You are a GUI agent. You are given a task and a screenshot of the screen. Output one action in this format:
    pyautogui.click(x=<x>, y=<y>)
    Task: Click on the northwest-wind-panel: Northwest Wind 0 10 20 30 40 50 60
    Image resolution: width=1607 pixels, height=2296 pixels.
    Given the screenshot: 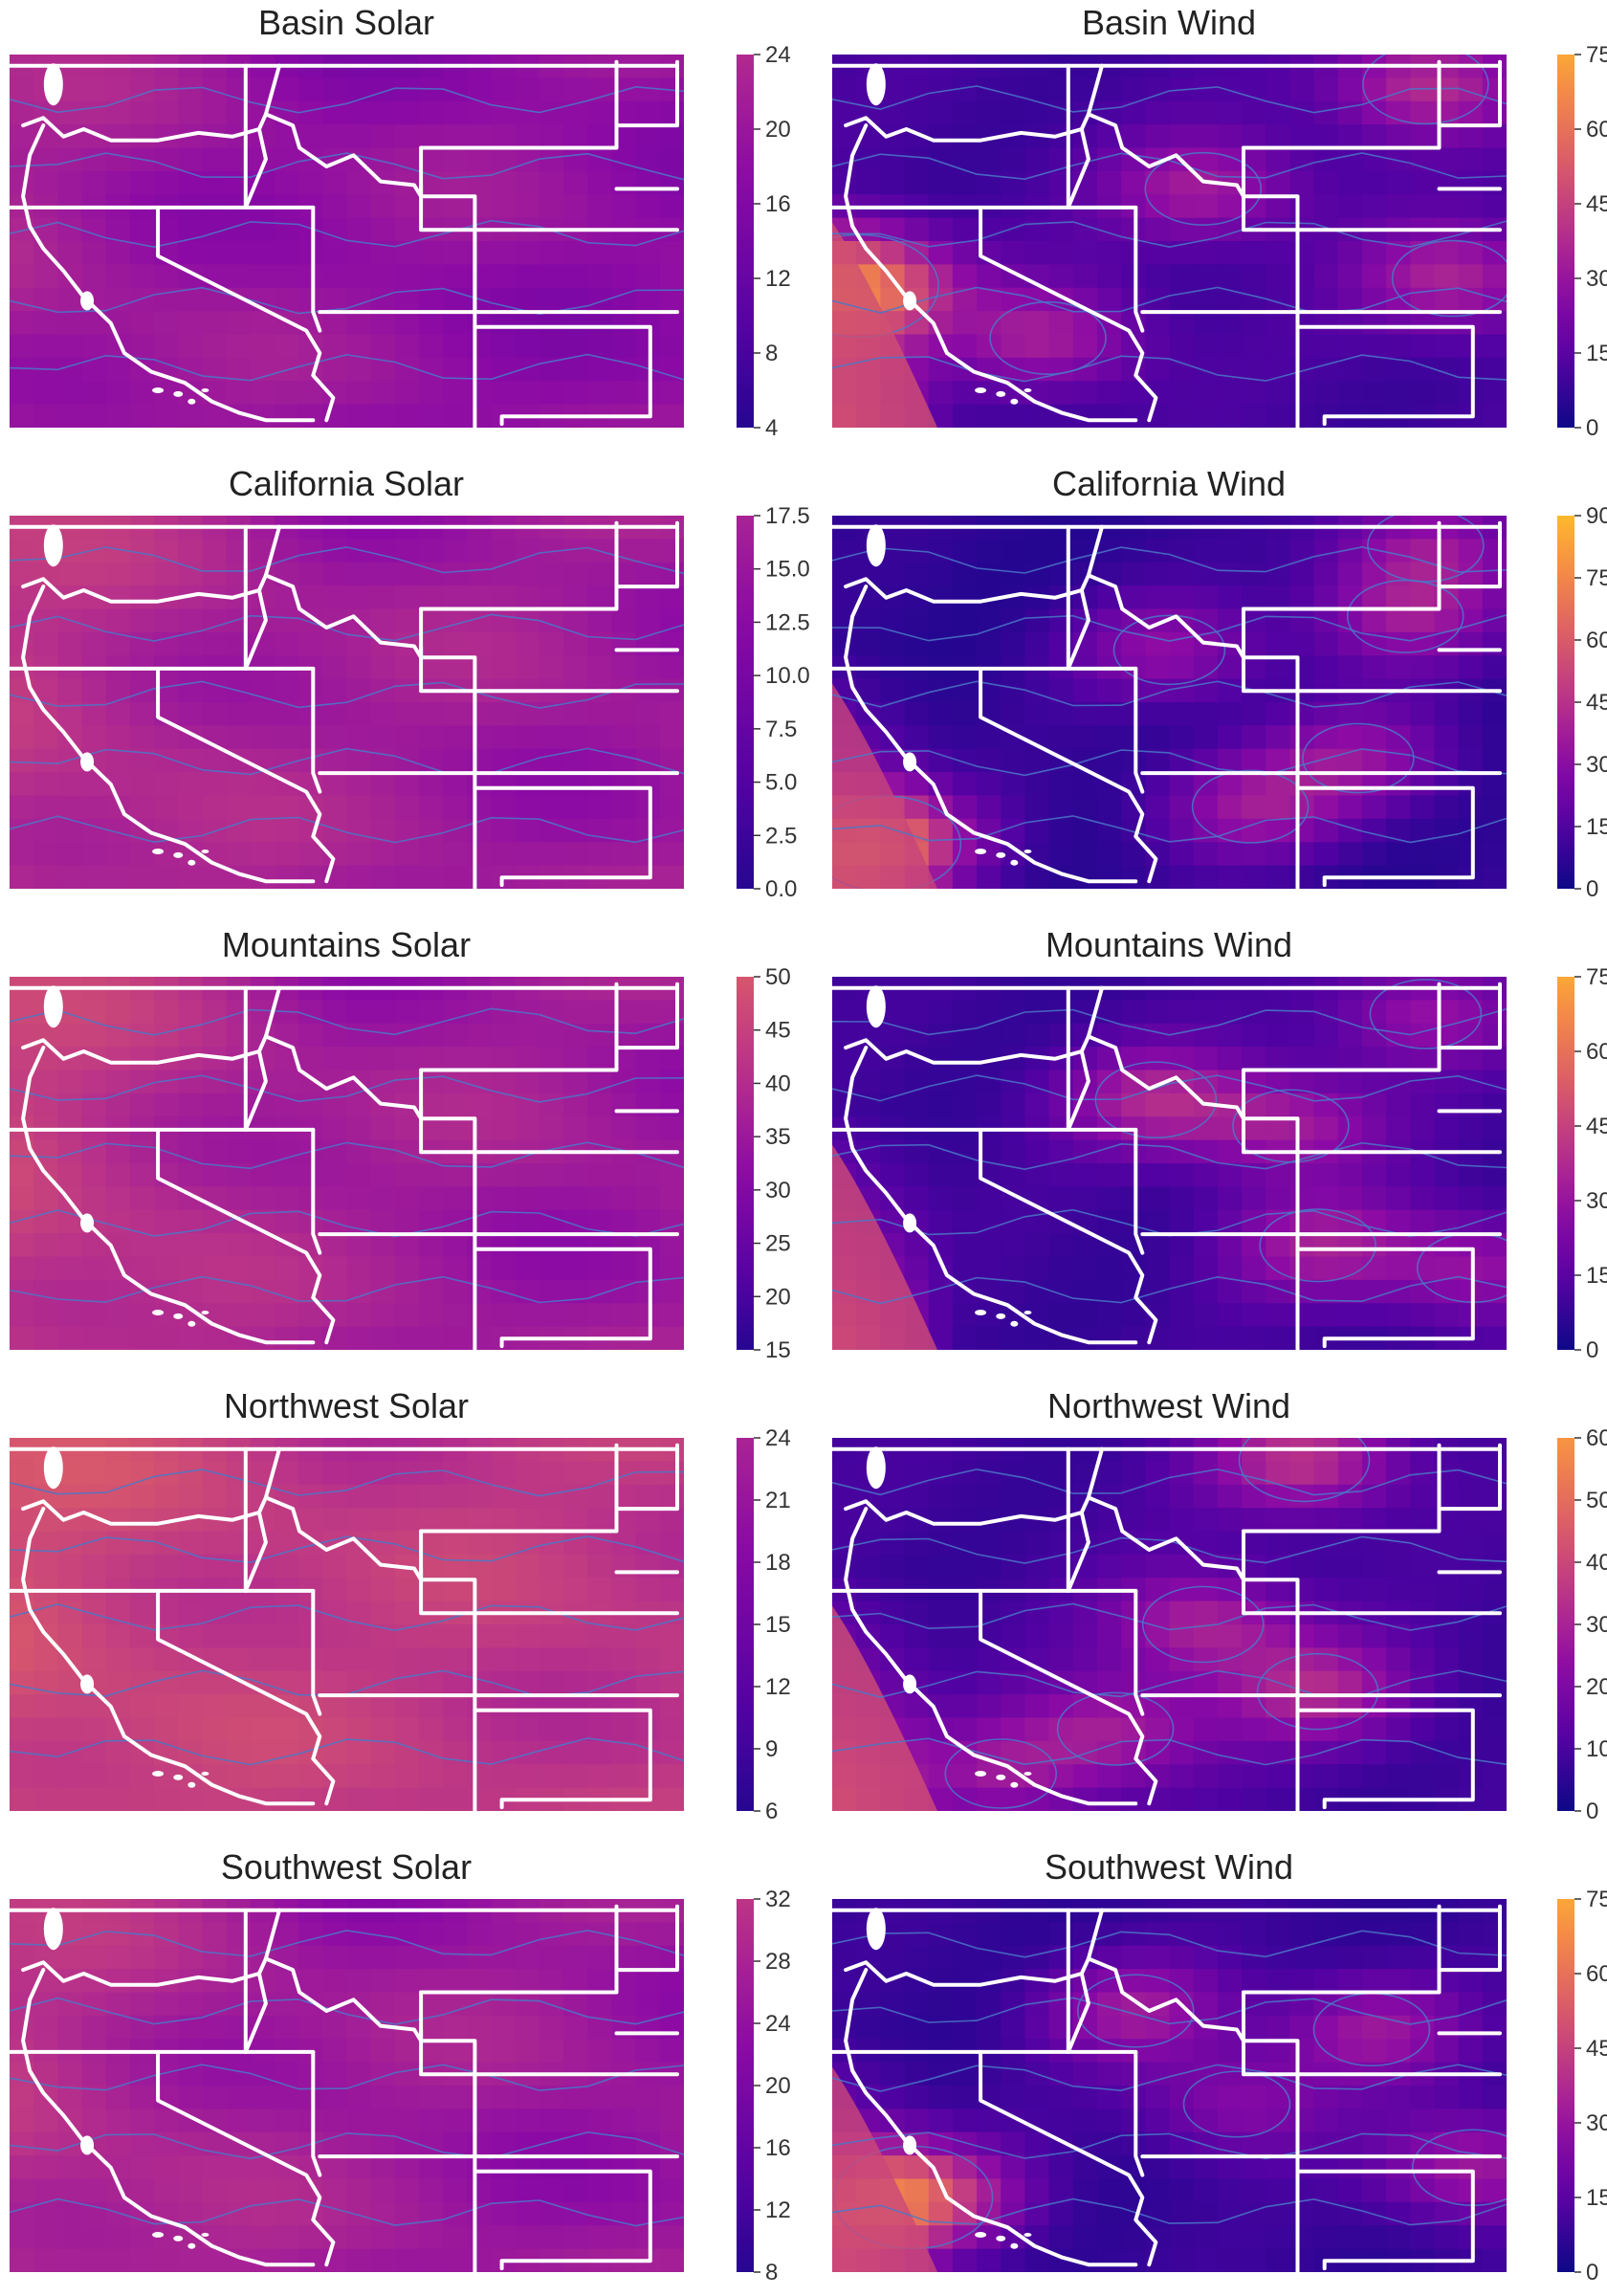 What is the action you would take?
    pyautogui.click(x=1219, y=1605)
    